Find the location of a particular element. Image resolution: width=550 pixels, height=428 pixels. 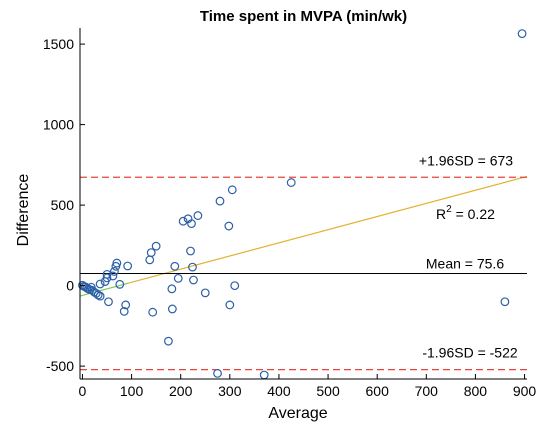

x-tick-label: 400 is located at coordinates (279, 391).